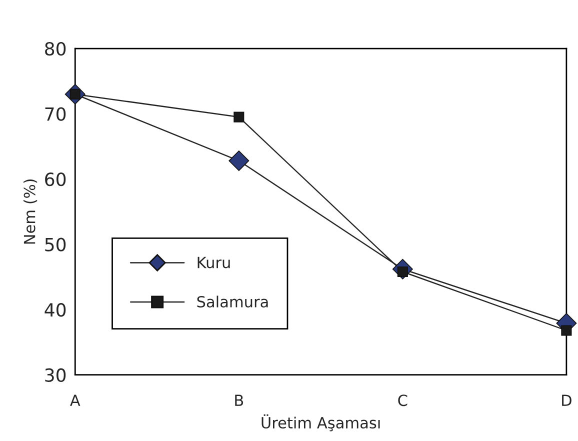 The width and height of the screenshot is (578, 441). Describe the element at coordinates (55, 375) in the screenshot. I see `y-tick-label: 30` at that location.